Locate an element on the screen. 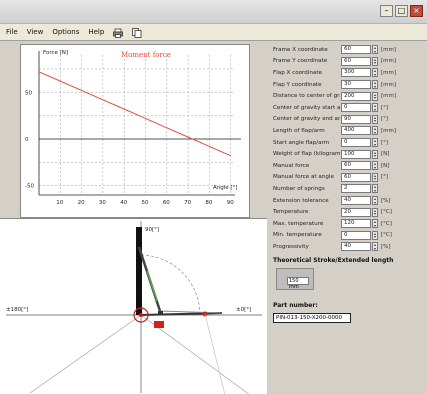 This screenshot has height=394, width=427. copy-icon is located at coordinates (137, 33).